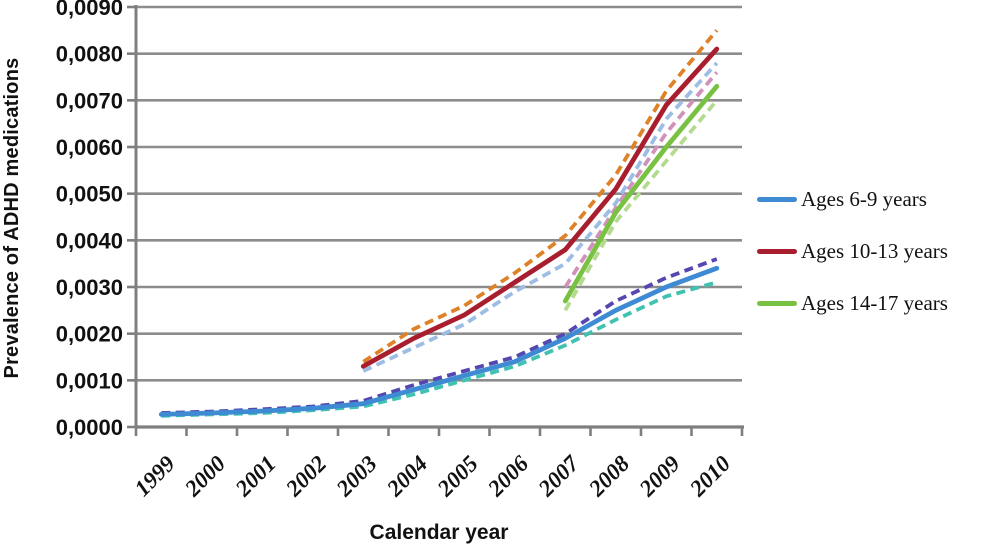 The height and width of the screenshot is (552, 985). What do you see at coordinates (89, 380) in the screenshot?
I see `y-tick-label: 0,0010` at bounding box center [89, 380].